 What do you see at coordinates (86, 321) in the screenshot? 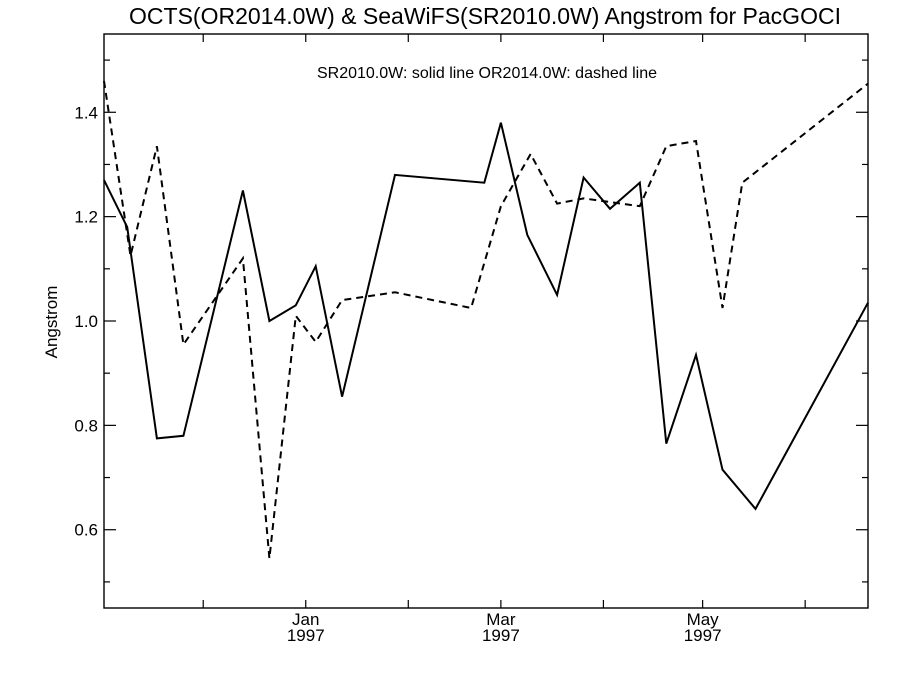
I see `y-tick-label: 1.0` at bounding box center [86, 321].